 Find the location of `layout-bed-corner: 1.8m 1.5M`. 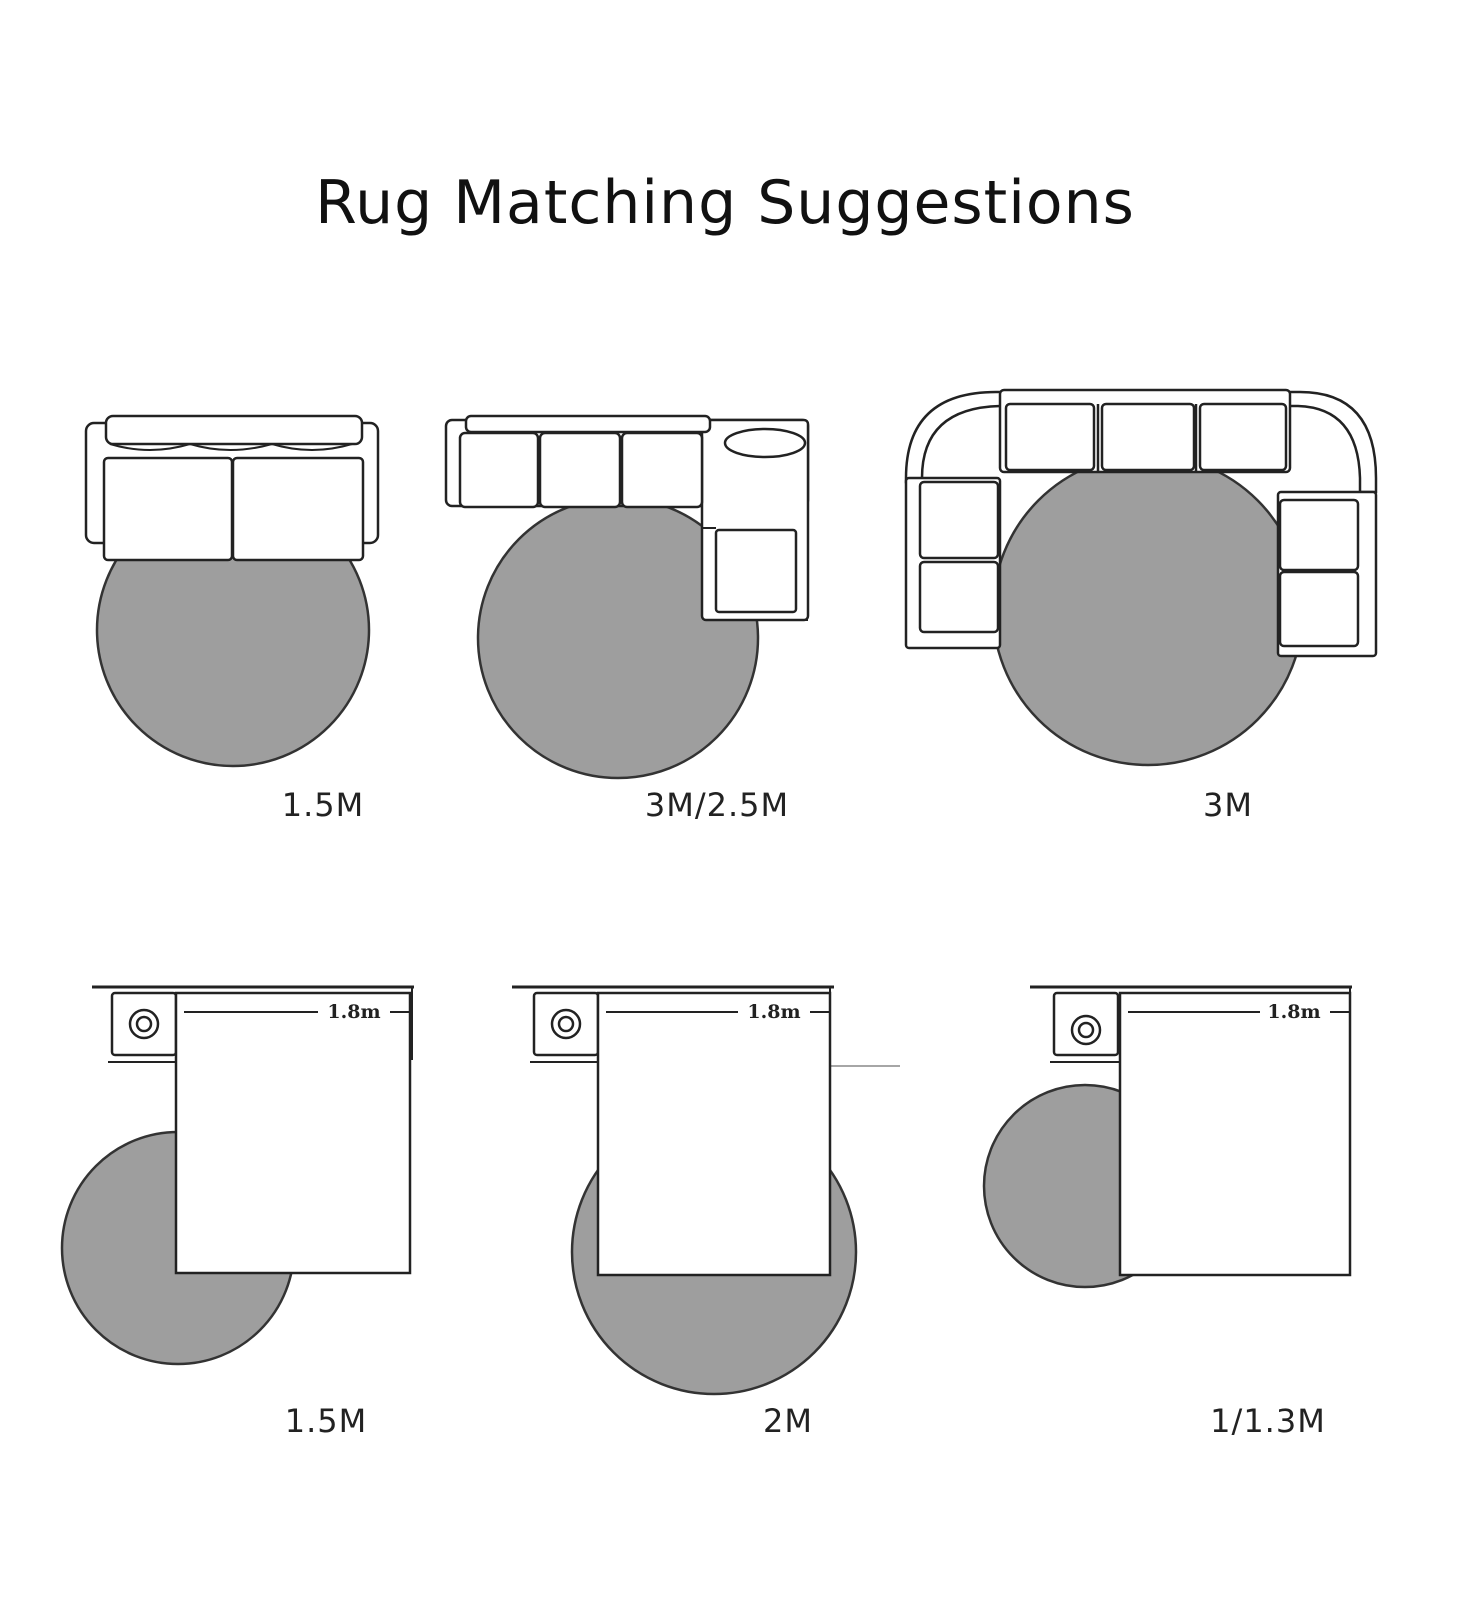

layout-bed-corner: 1.8m 1.5M is located at coordinates (237, 1212).